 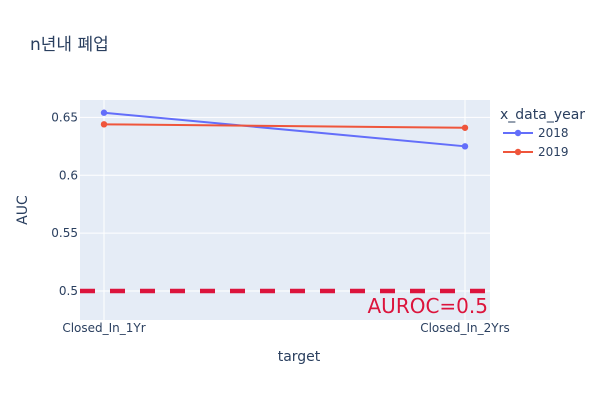 I want to click on reference-line-label: AUROC=0.5, so click(x=428, y=306).